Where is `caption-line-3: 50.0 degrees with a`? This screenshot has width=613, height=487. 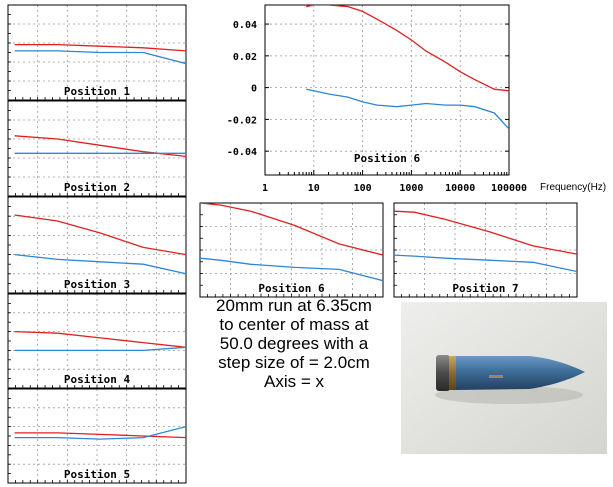
caption-line-3: 50.0 degrees with a is located at coordinates (294, 343).